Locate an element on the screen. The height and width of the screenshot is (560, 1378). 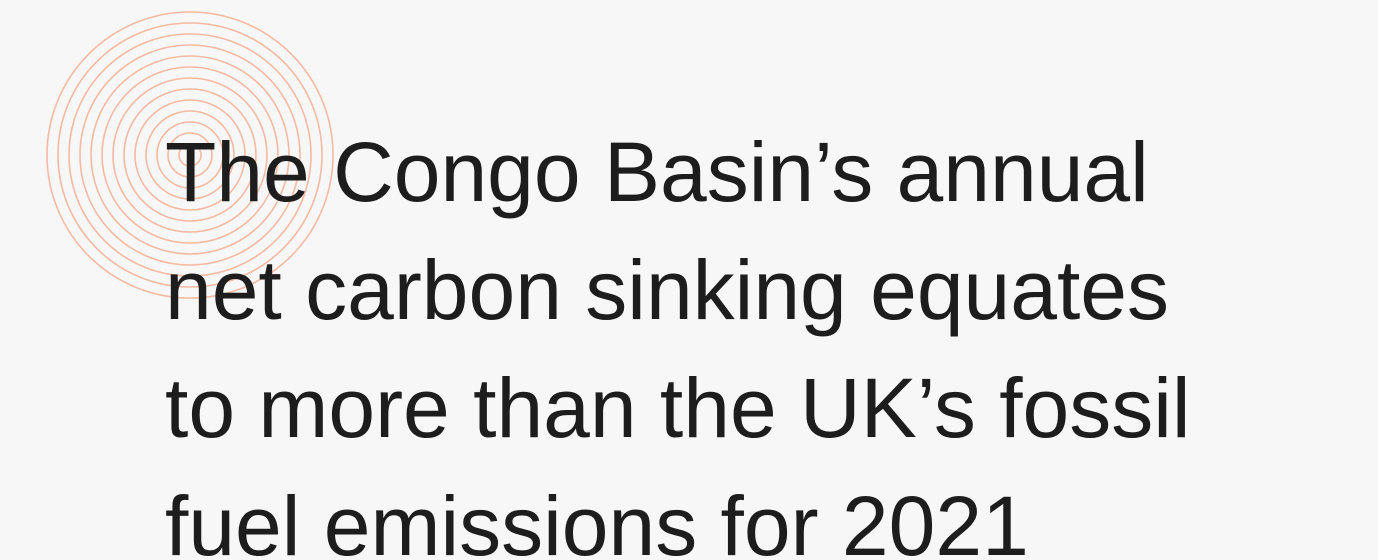
heading-line: fuel emissions for 2021 is located at coordinates (597, 519).